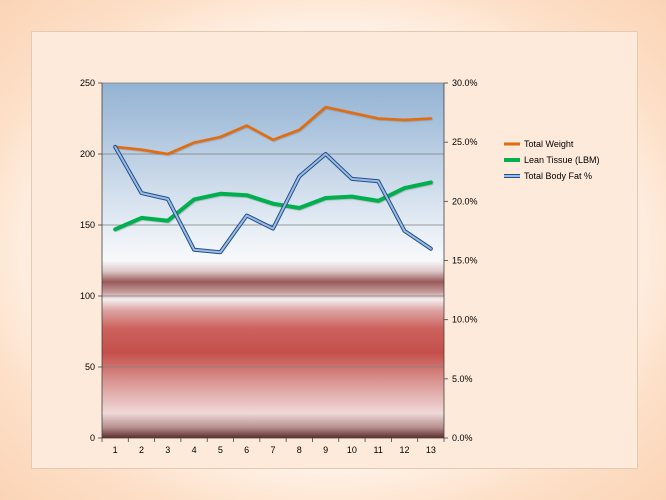 The height and width of the screenshot is (500, 666). Describe the element at coordinates (431, 450) in the screenshot. I see `x-tick-label: 13` at that location.